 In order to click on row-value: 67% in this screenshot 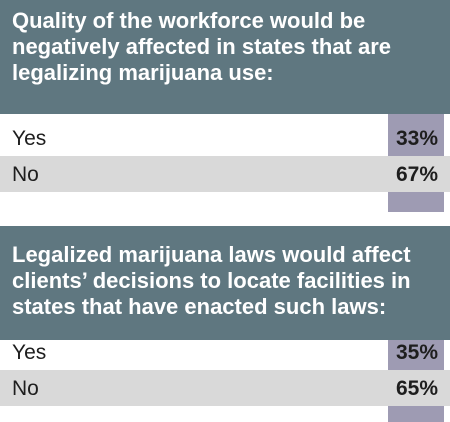, I will do `click(416, 174)`.